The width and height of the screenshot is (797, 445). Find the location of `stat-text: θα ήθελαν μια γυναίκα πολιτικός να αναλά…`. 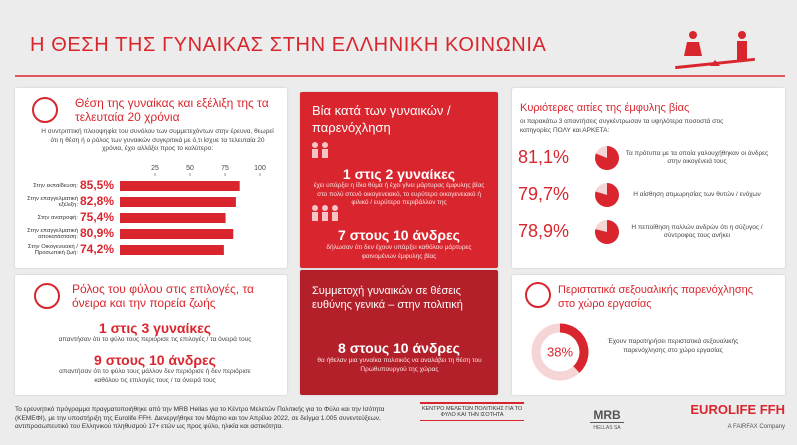

stat-text: θα ήθελαν μια γυναίκα πολιτικός να αναλά… is located at coordinates (399, 365).